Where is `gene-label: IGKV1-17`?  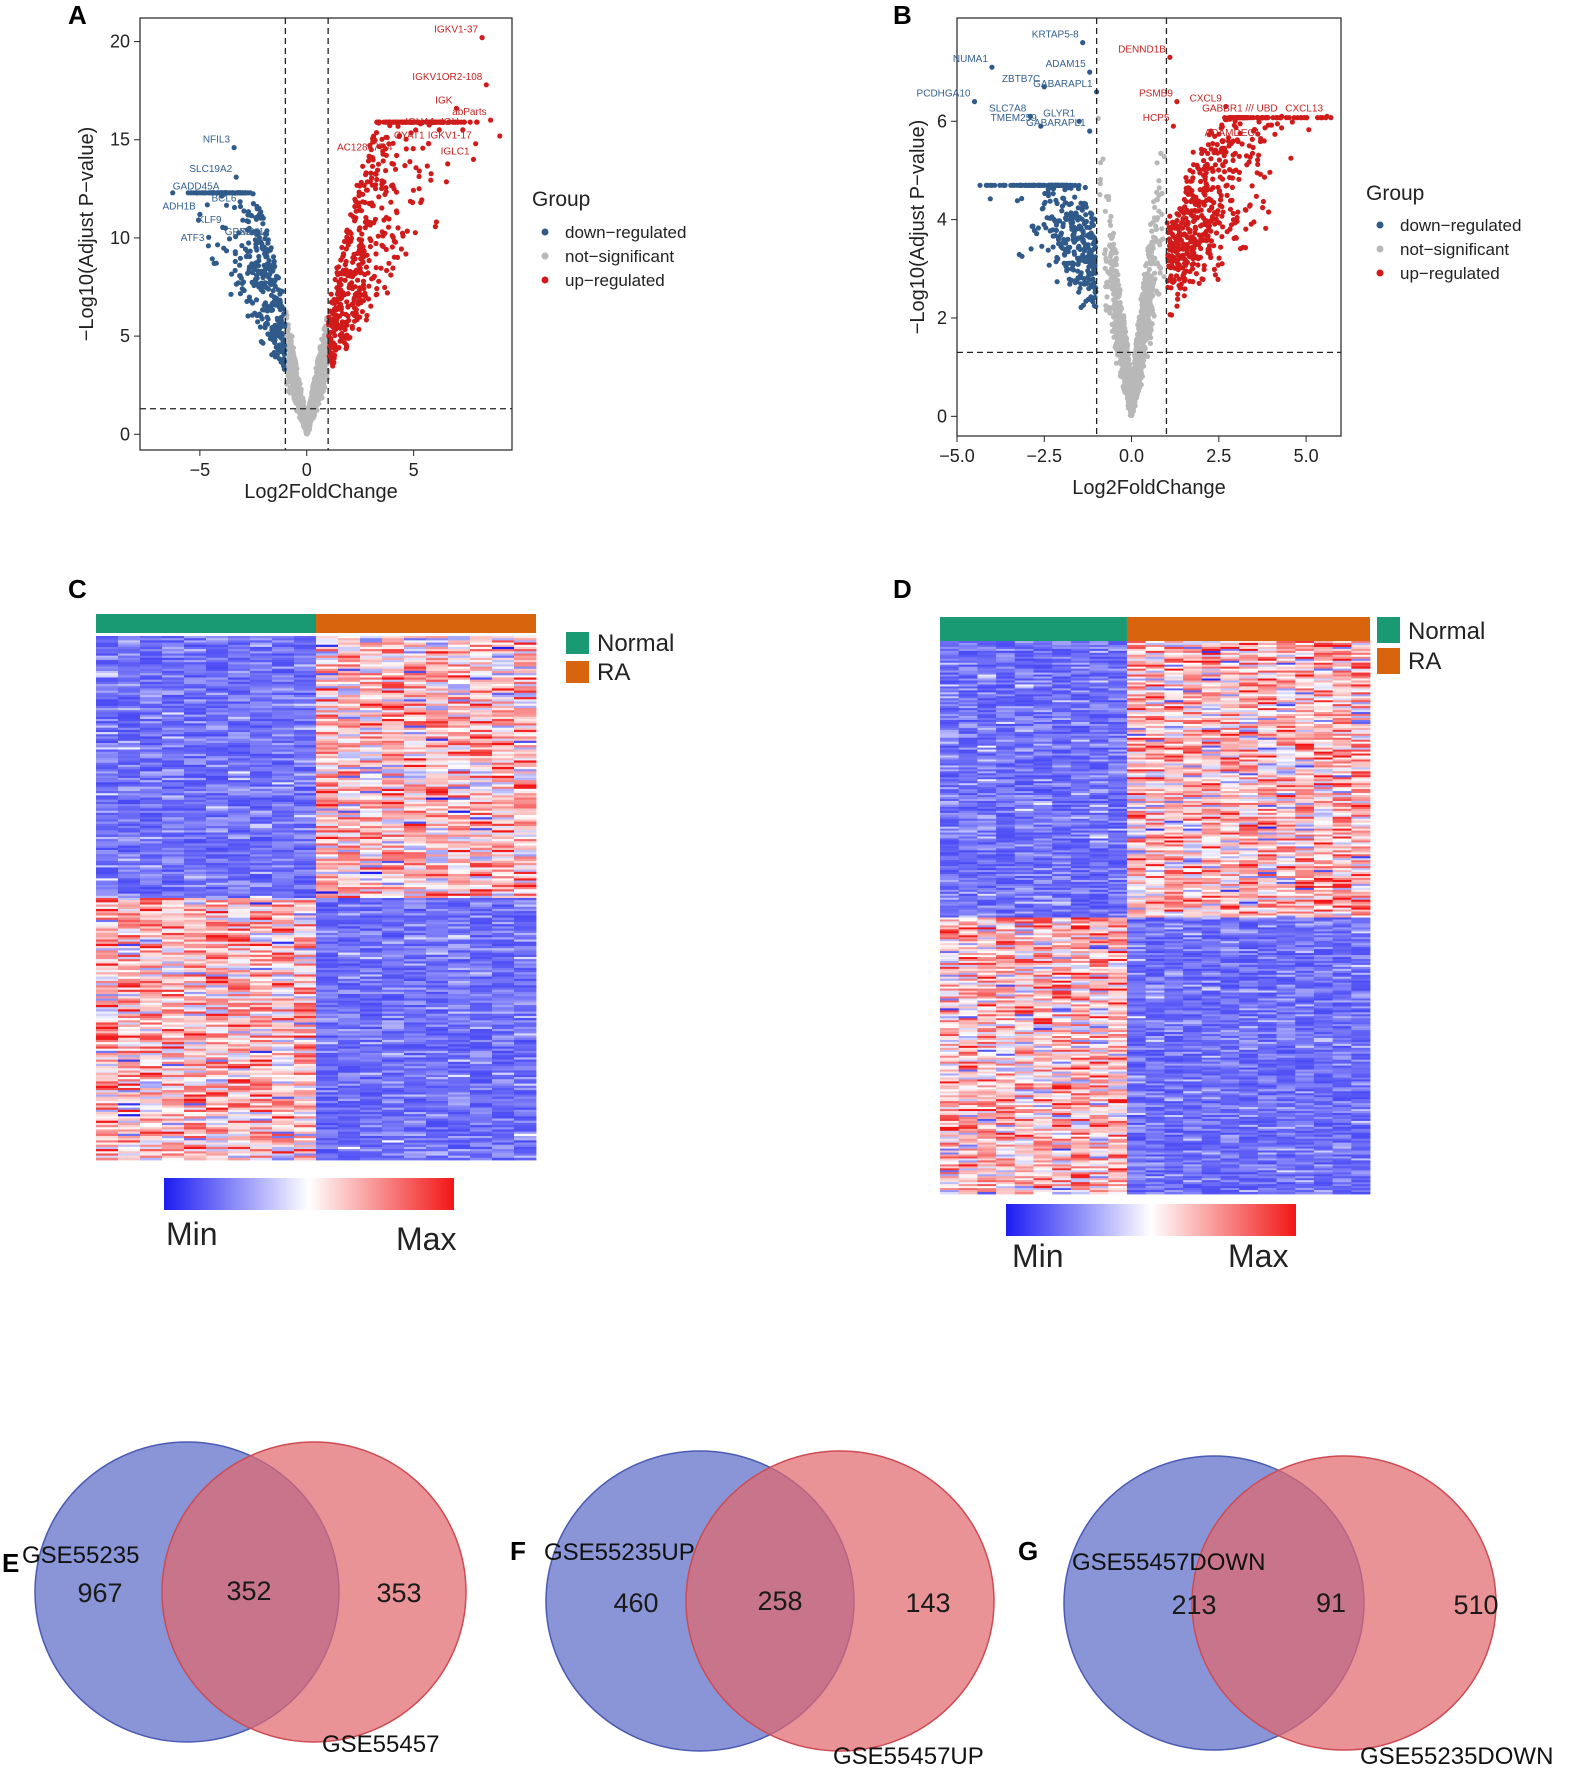 gene-label: IGKV1-17 is located at coordinates (450, 136).